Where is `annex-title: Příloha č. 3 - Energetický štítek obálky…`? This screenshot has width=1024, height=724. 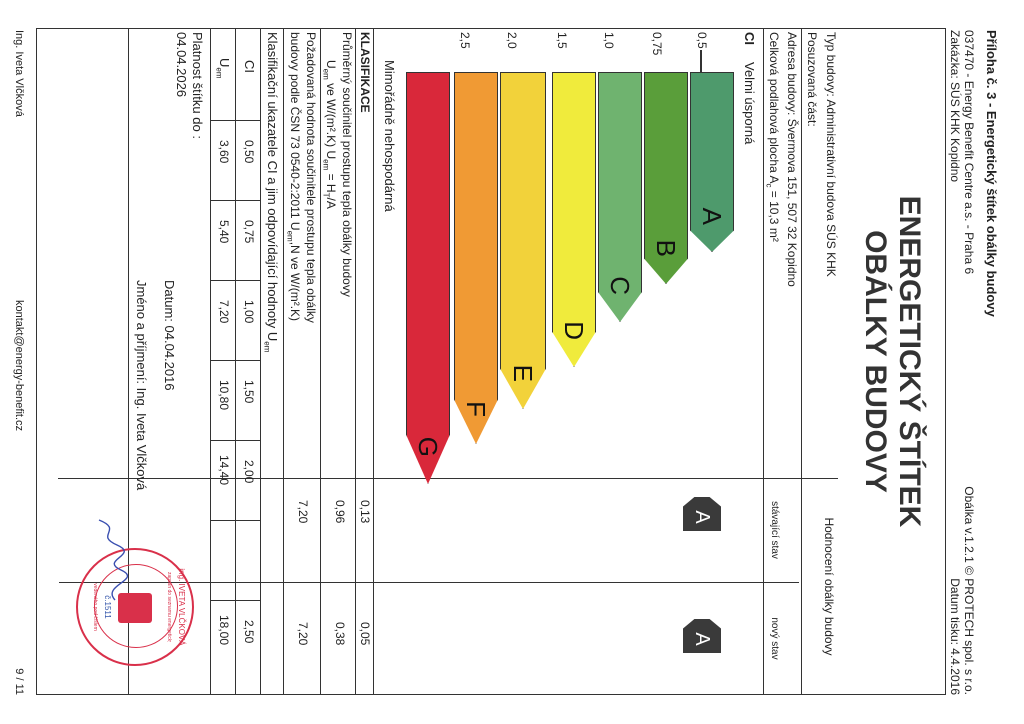 annex-title: Příloha č. 3 - Energetický štítek obálky… is located at coordinates (991, 173).